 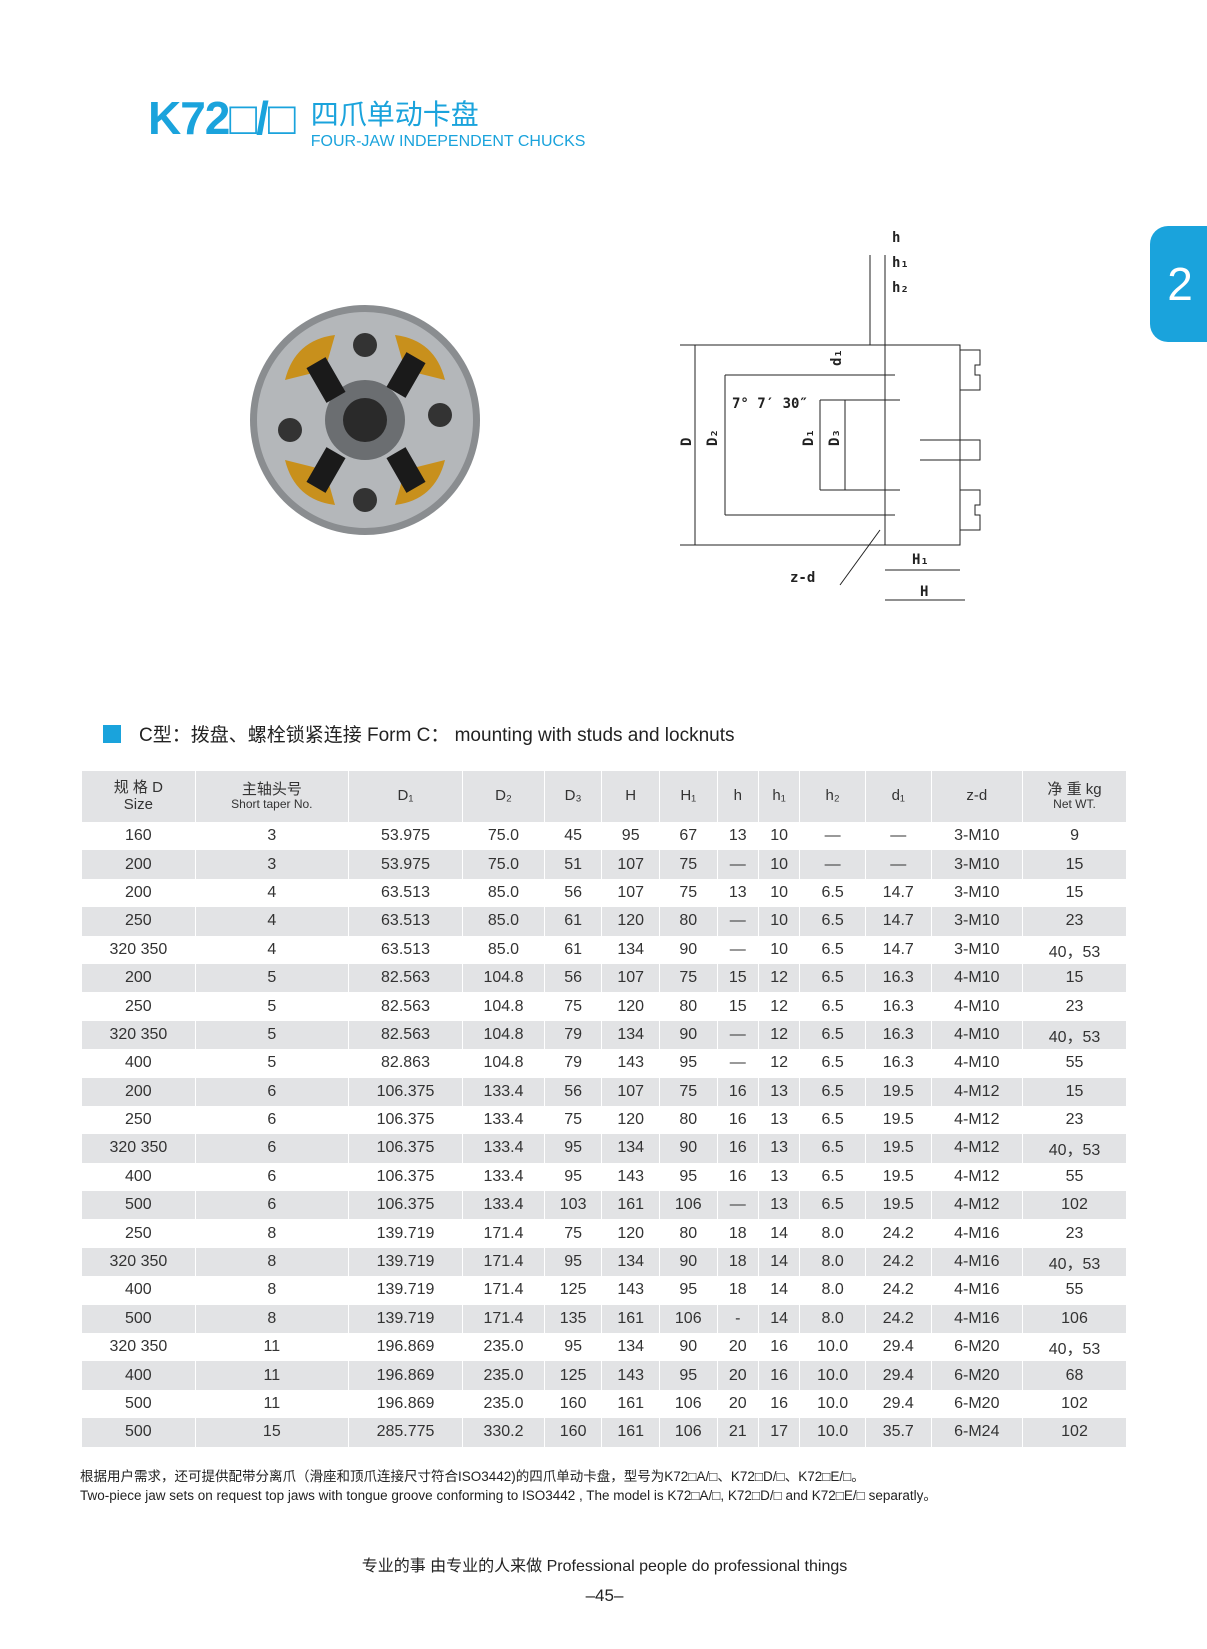 I want to click on table-cell: 6-M20, so click(x=977, y=1375).